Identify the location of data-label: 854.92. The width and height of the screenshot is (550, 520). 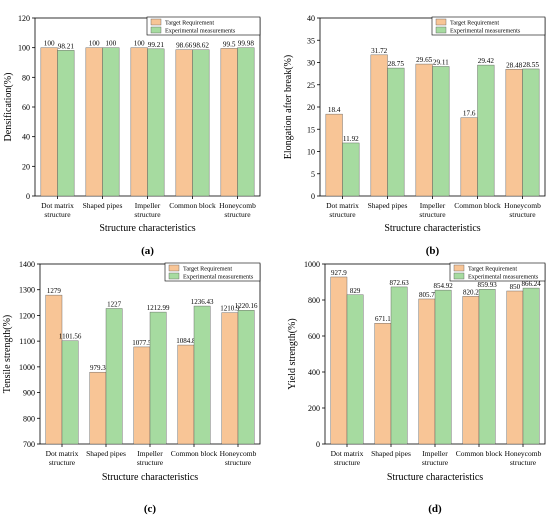
(444, 286).